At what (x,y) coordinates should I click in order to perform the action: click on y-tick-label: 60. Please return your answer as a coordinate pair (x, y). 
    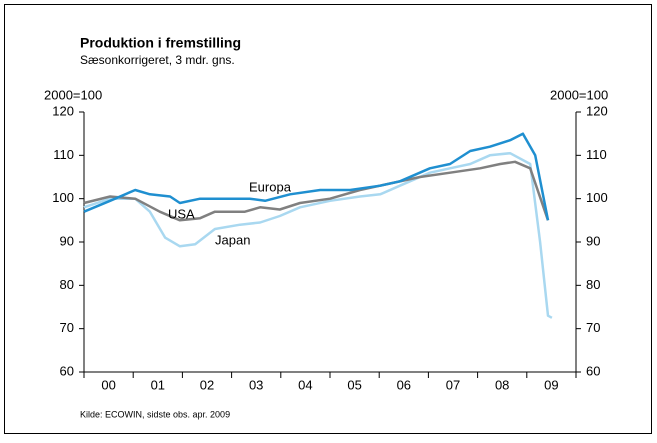
    Looking at the image, I should click on (67, 370).